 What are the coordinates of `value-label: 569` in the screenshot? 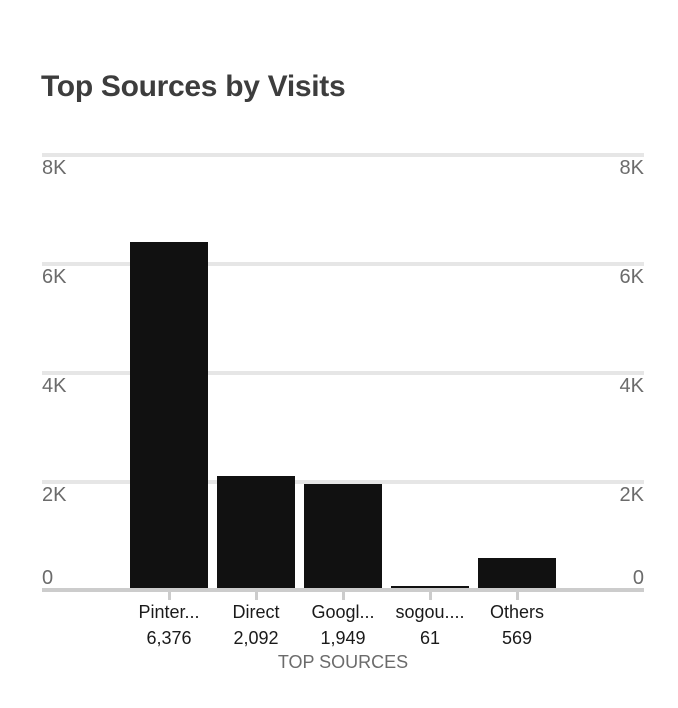 It's located at (517, 638).